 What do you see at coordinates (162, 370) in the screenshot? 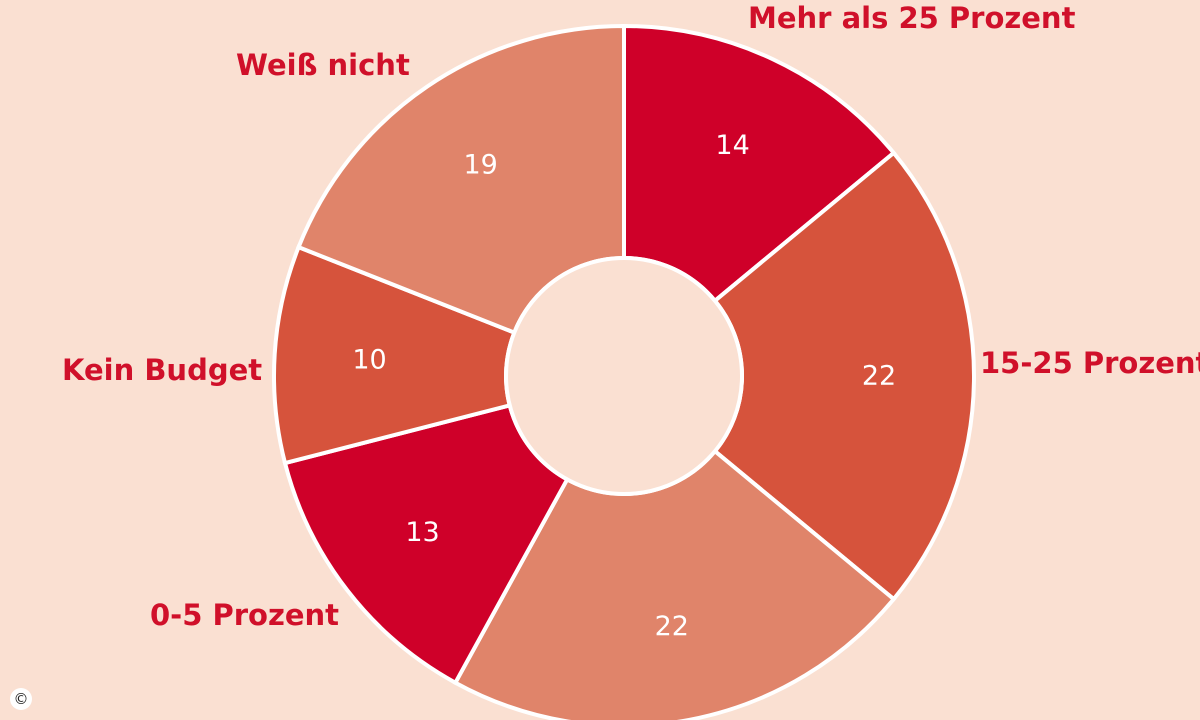
I see `category-label-kein-budget: Kein Budget` at bounding box center [162, 370].